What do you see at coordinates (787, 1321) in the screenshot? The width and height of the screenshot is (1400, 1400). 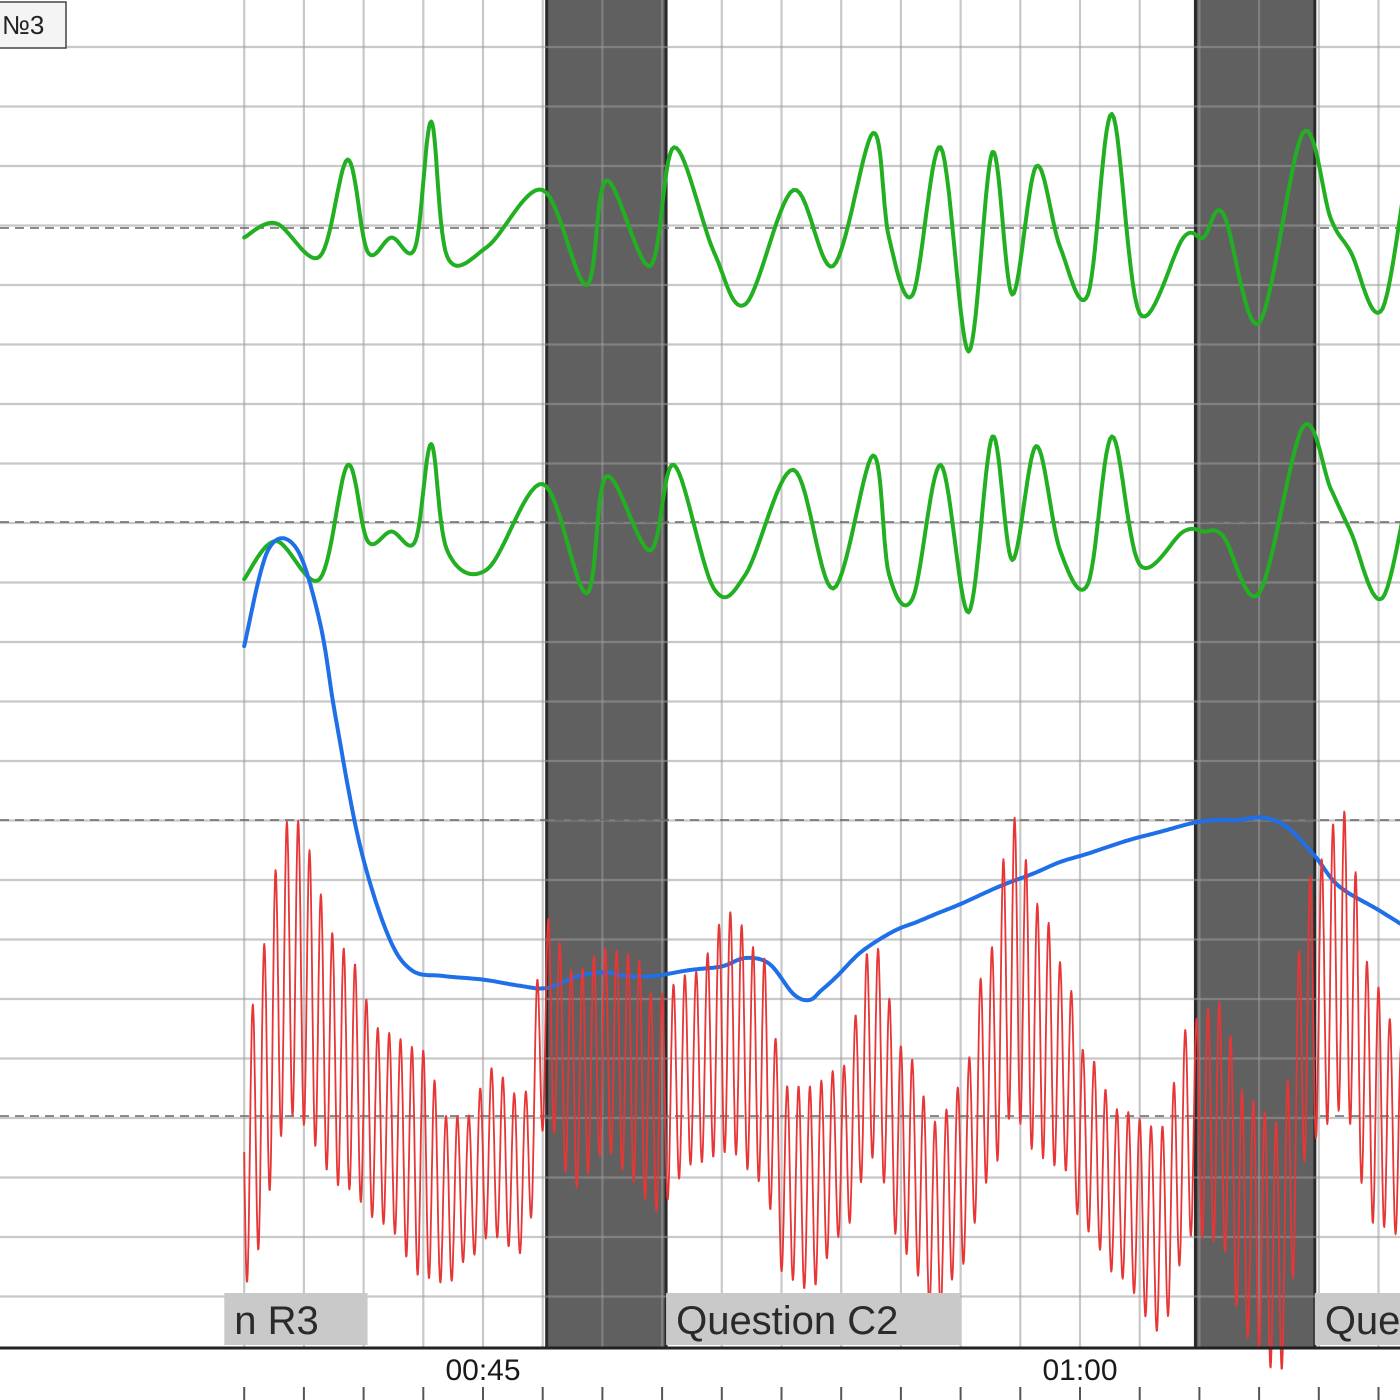 I see `question-label: Question C2` at bounding box center [787, 1321].